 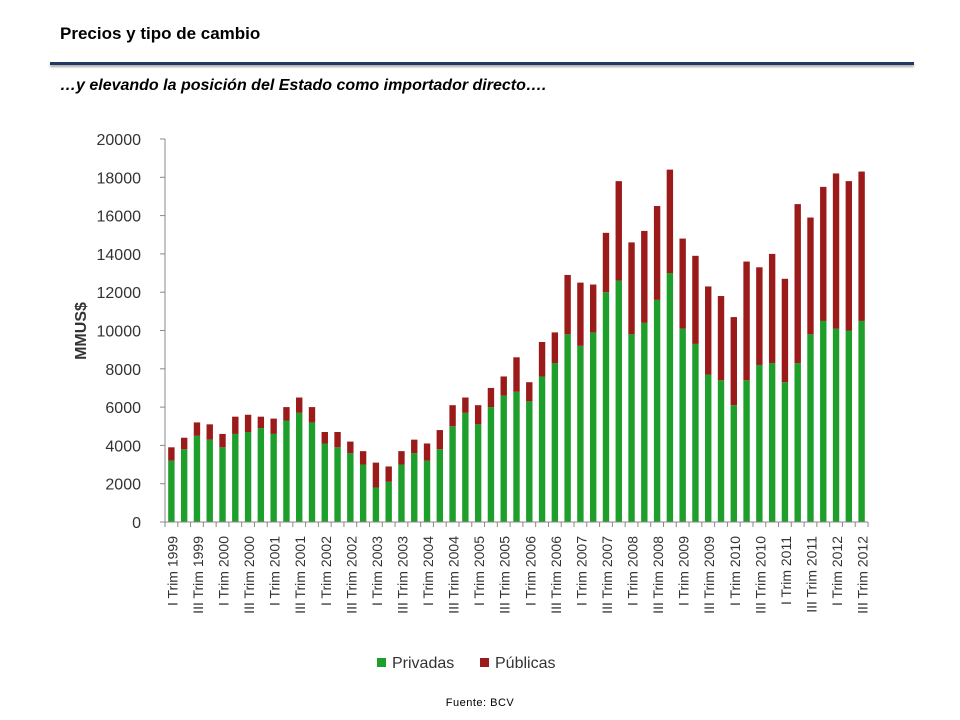 I want to click on y-tick-label: 2000, so click(x=123, y=485).